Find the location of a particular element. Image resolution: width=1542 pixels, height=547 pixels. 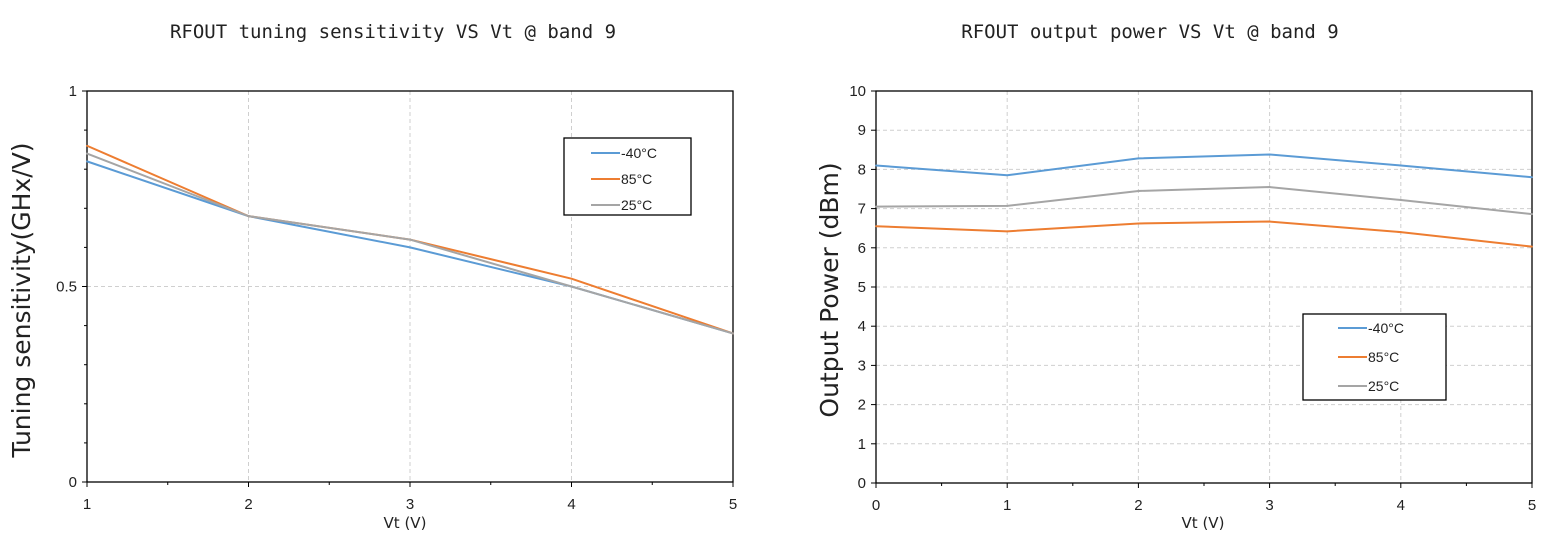

y-tick-label: 5 is located at coordinates (862, 287).